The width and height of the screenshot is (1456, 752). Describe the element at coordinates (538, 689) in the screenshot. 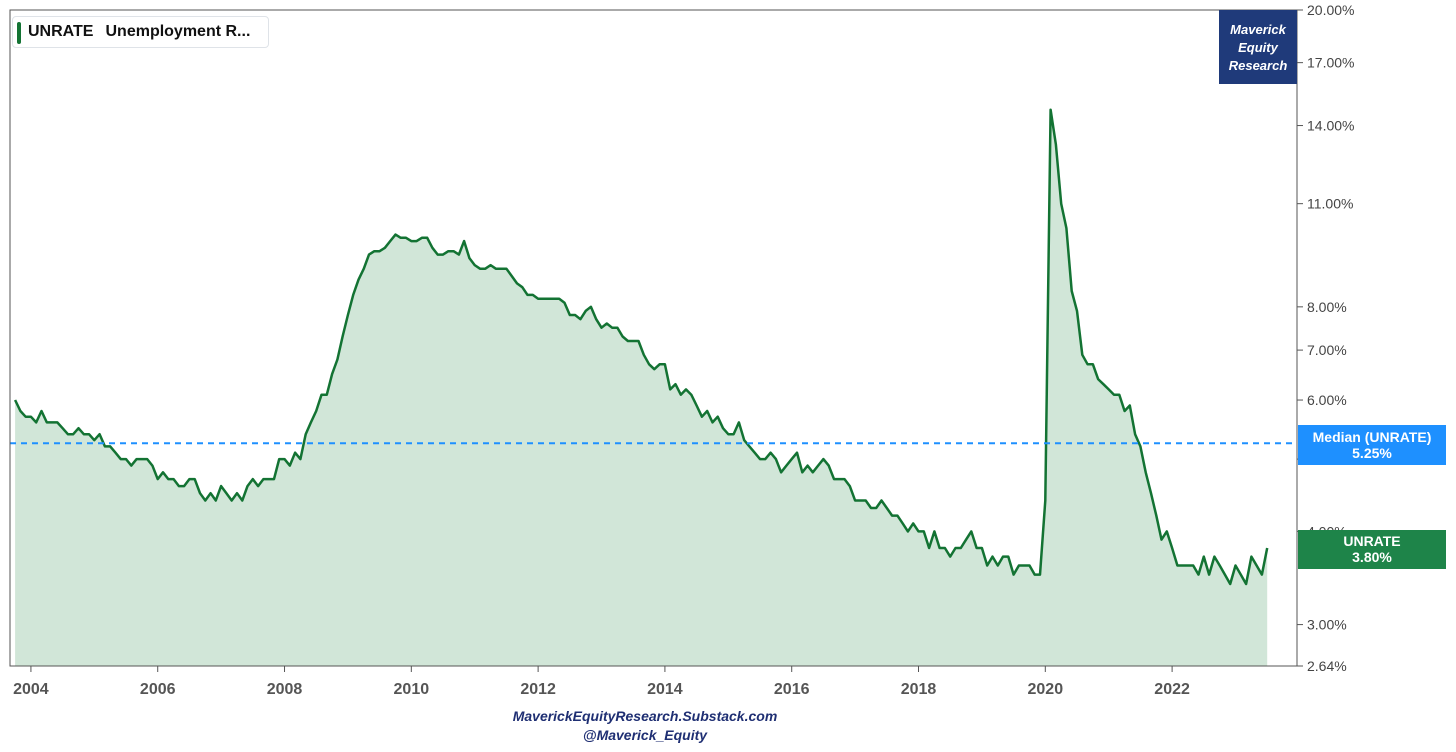

I see `x-tick-label: 2012` at that location.